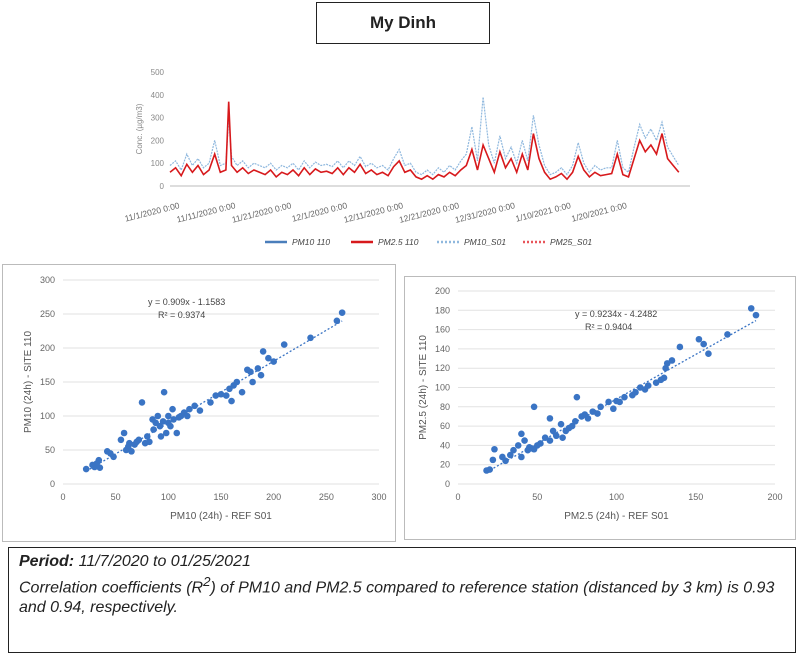 The height and width of the screenshot is (658, 800). What do you see at coordinates (28, 382) in the screenshot?
I see `y-axis-label: PM10 (24h) - SITE 110` at bounding box center [28, 382].